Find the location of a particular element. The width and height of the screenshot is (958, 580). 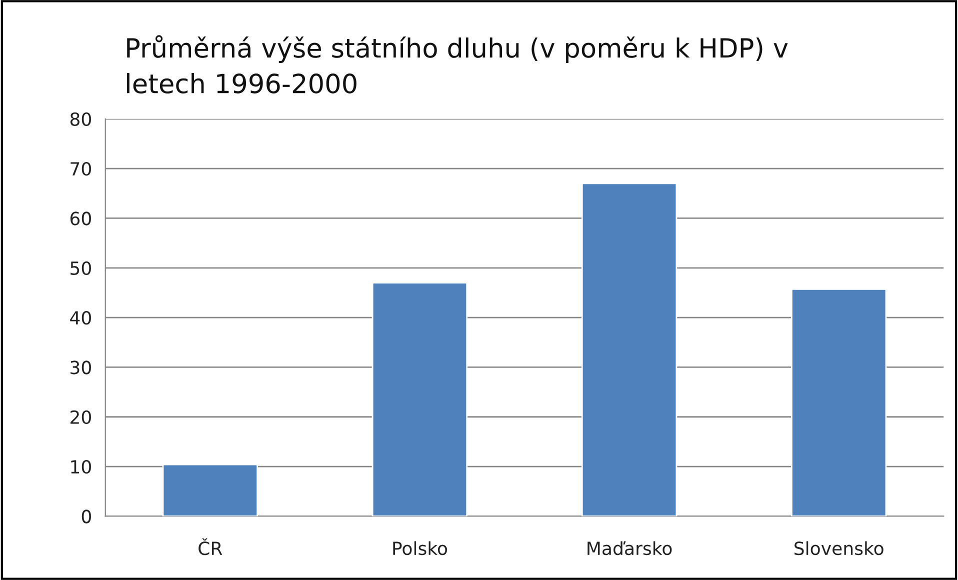

y-tick-label: 50 is located at coordinates (80, 268).